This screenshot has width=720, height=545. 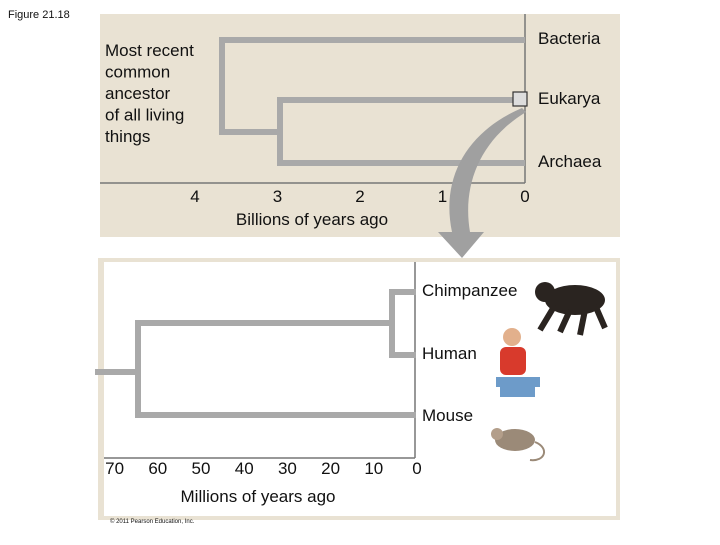 I want to click on taxon-label: Eukarya, so click(x=569, y=98).